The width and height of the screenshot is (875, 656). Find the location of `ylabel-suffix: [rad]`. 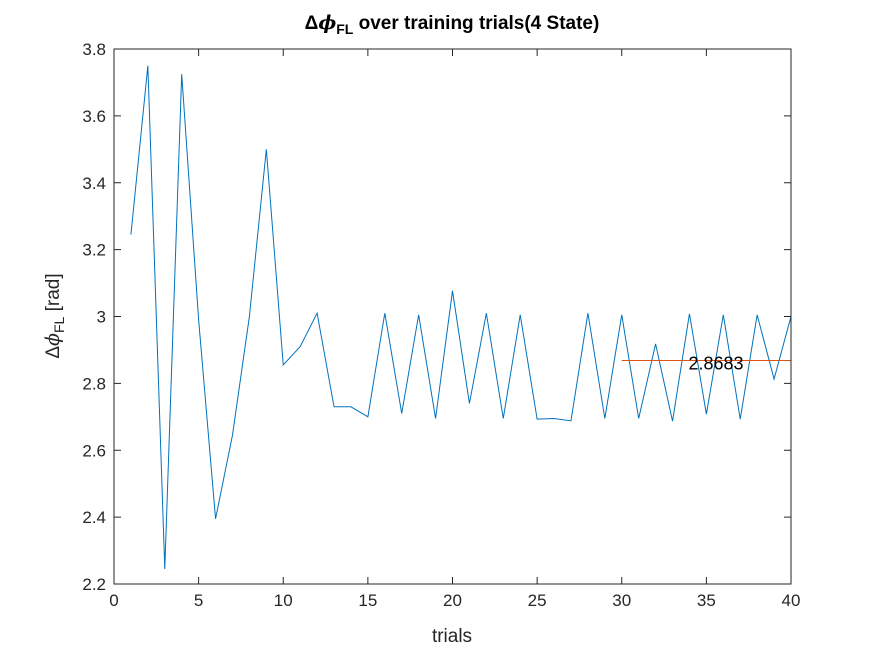

ylabel-suffix: [rad] is located at coordinates (53, 294).